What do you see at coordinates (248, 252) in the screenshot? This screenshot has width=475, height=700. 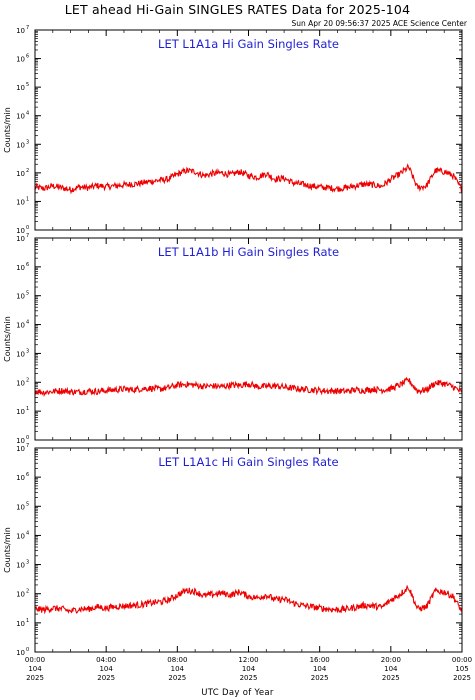 I see `panel-title: LET L1A1b Hi Gain Singles Rate` at bounding box center [248, 252].